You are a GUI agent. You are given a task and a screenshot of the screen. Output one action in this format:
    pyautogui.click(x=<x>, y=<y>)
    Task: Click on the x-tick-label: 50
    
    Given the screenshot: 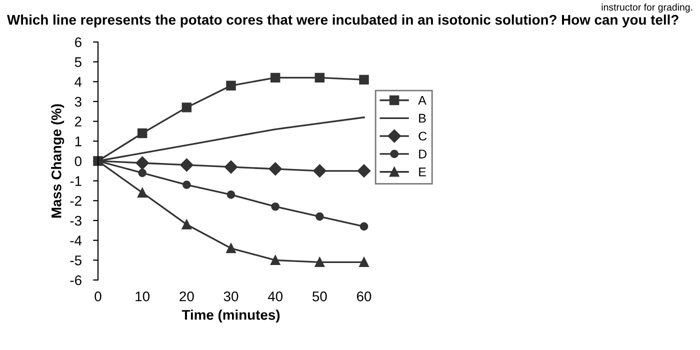 What is the action you would take?
    pyautogui.click(x=319, y=296)
    